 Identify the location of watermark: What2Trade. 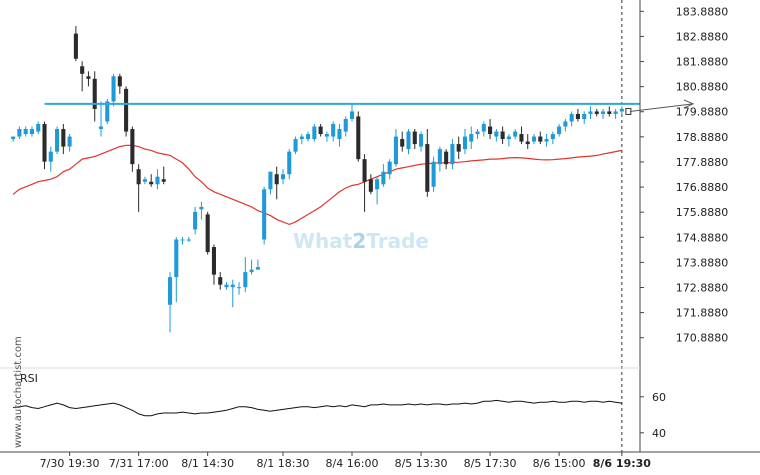
(361, 241).